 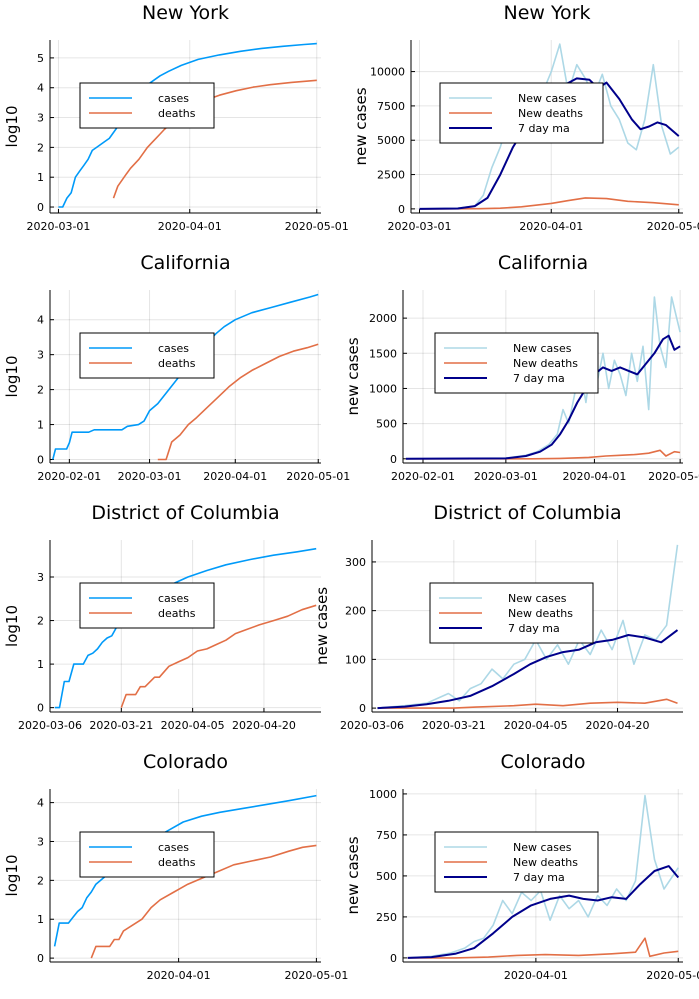 I want to click on y-tick-label: 250, so click(x=386, y=917).